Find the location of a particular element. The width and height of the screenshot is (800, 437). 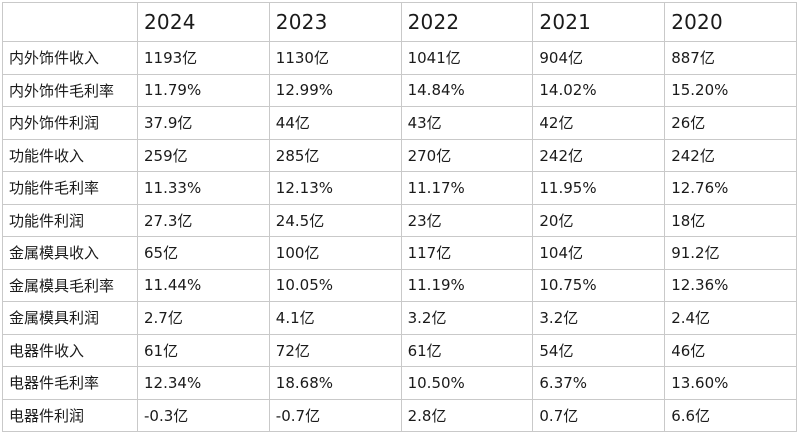

table-cell: 11.33% is located at coordinates (203, 188).